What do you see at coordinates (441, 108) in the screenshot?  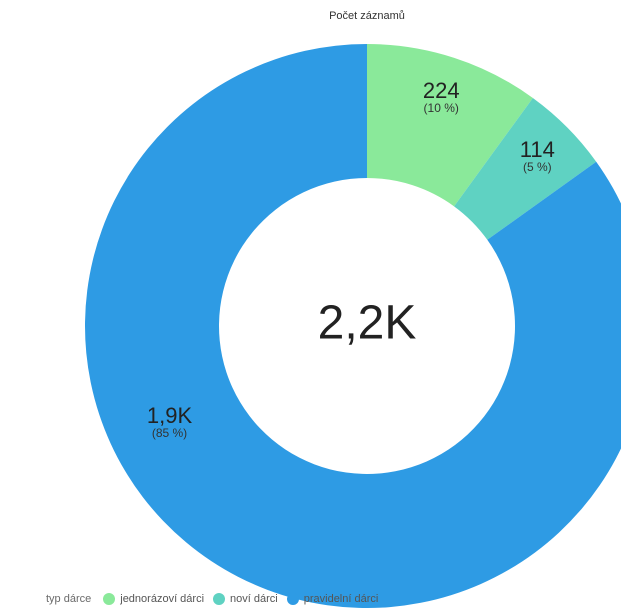 I see `data-label-percent: (10 %)` at bounding box center [441, 108].